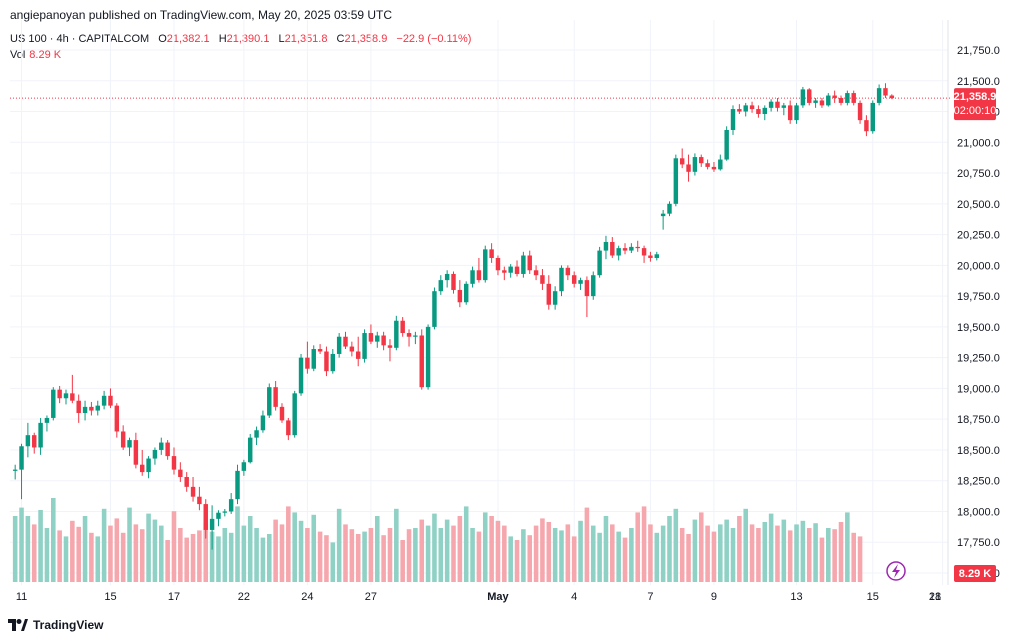 The width and height of the screenshot is (1024, 642). I want to click on footer-brand: TradingView, so click(55, 625).